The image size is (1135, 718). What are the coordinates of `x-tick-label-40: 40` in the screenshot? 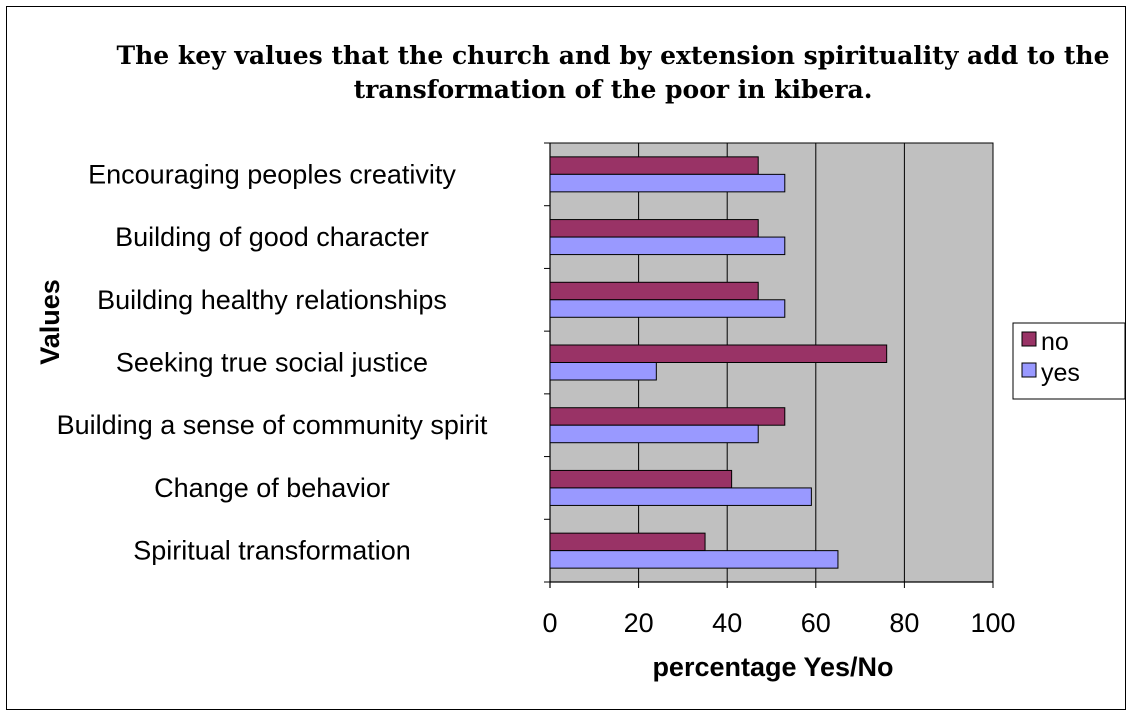 It's located at (727, 623).